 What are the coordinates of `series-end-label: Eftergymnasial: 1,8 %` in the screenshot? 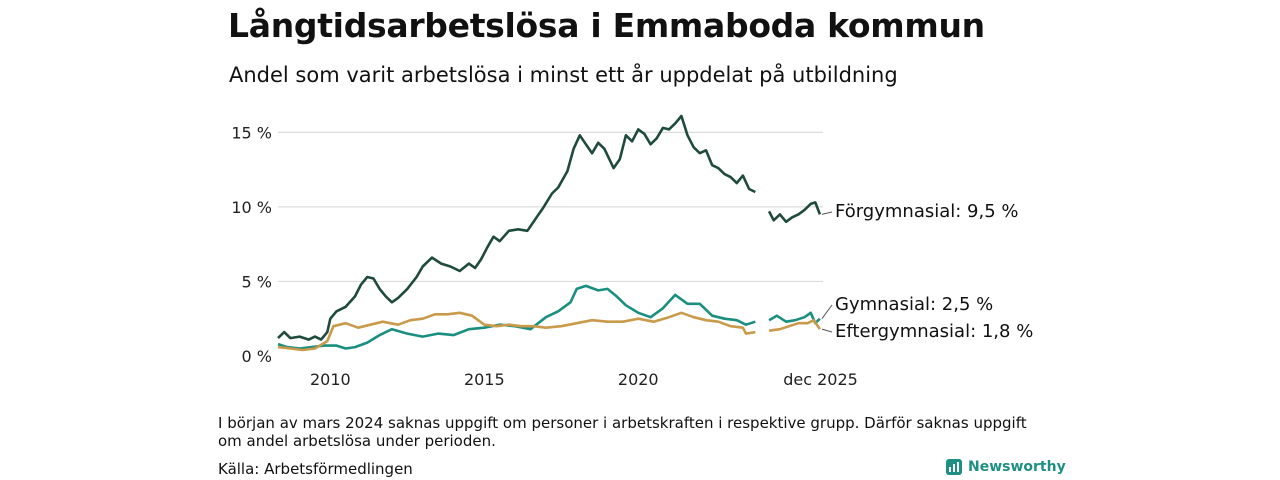 It's located at (934, 331).